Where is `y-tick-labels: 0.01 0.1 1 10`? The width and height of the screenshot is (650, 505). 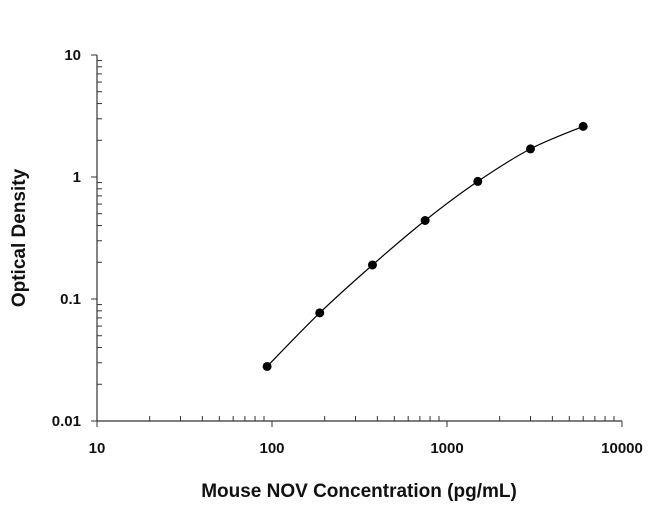
y-tick-labels: 0.01 0.1 1 10 is located at coordinates (66, 238).